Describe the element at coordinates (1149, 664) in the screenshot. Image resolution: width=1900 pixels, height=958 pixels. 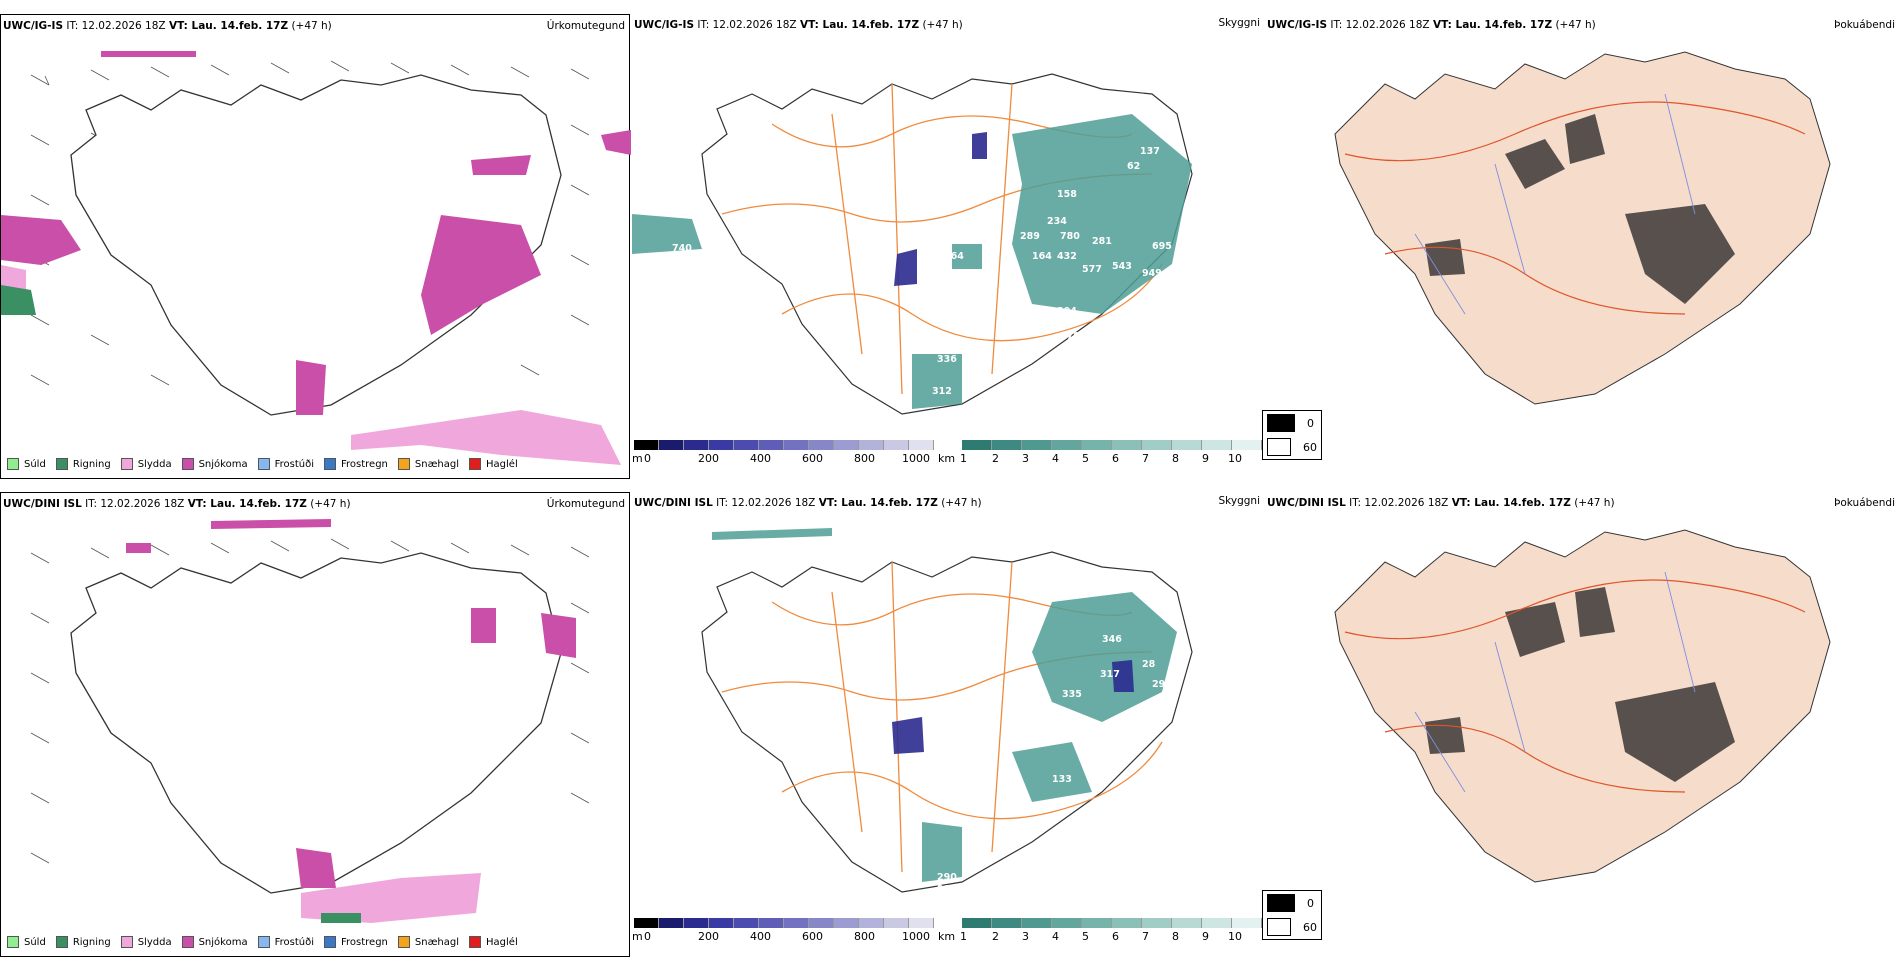
I see `peak-label: 28` at that location.